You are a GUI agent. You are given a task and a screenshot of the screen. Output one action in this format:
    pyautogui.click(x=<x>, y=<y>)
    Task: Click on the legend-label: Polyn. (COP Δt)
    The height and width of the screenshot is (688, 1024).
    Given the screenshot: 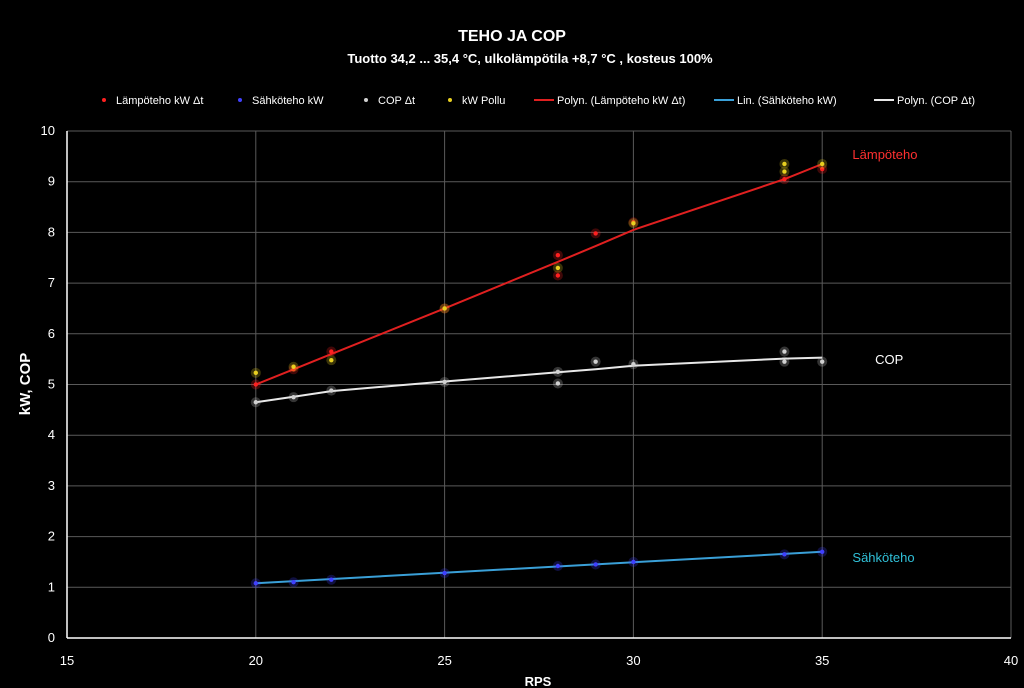 What is the action you would take?
    pyautogui.click(x=936, y=101)
    